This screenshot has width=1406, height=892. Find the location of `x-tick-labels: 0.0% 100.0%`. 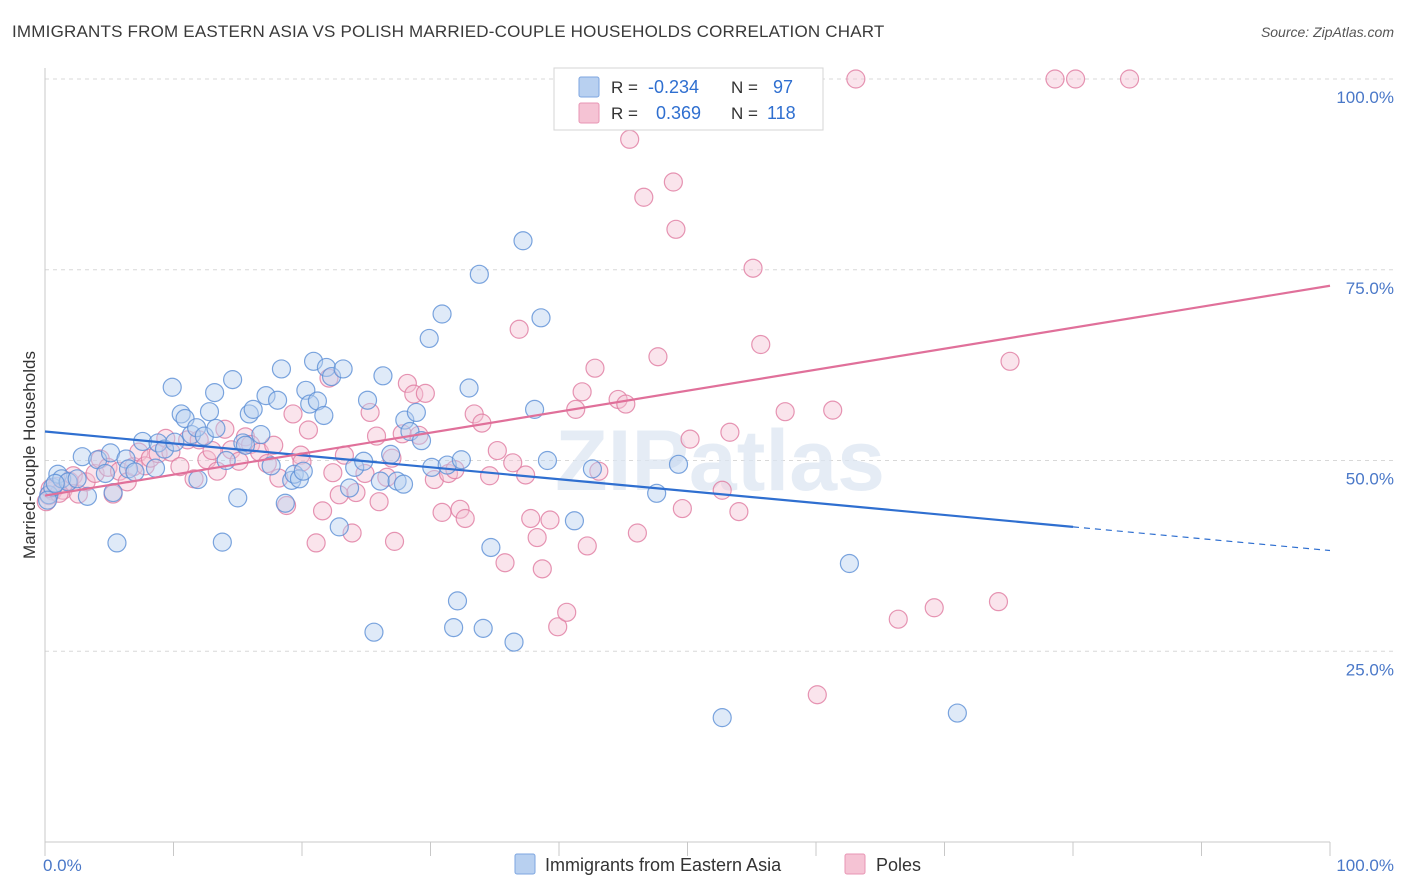

x-tick-labels: 0.0% 100.0% is located at coordinates (718, 865).